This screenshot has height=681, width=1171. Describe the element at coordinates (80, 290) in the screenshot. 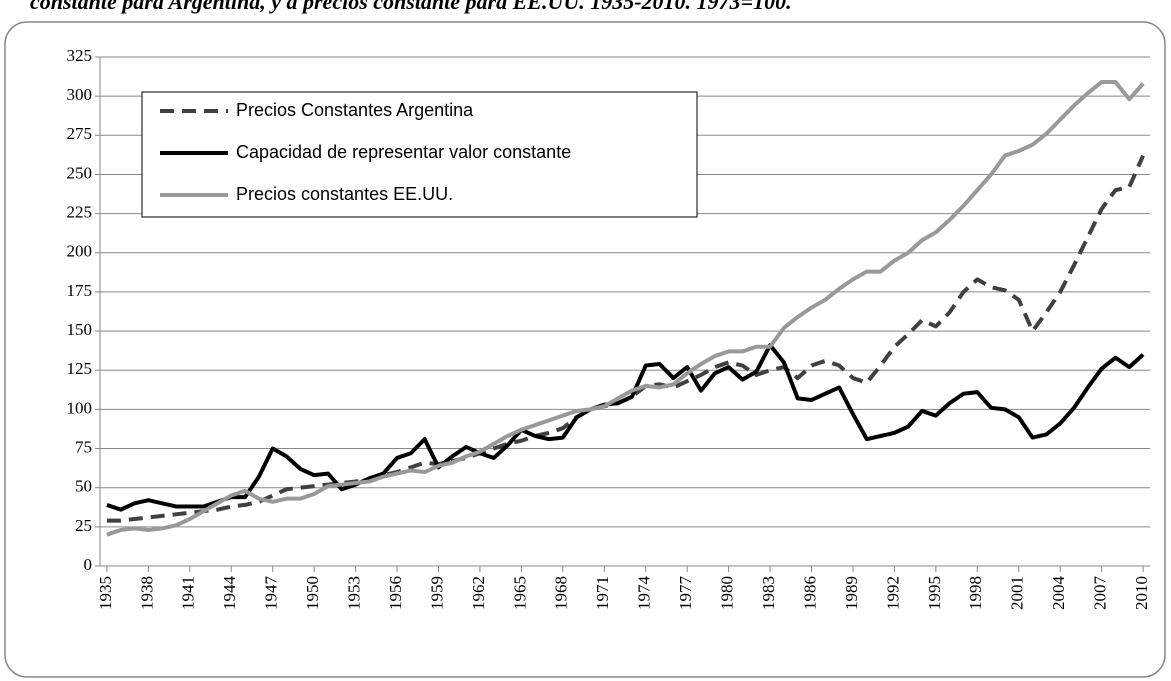

I see `y-tick-label: 175` at that location.